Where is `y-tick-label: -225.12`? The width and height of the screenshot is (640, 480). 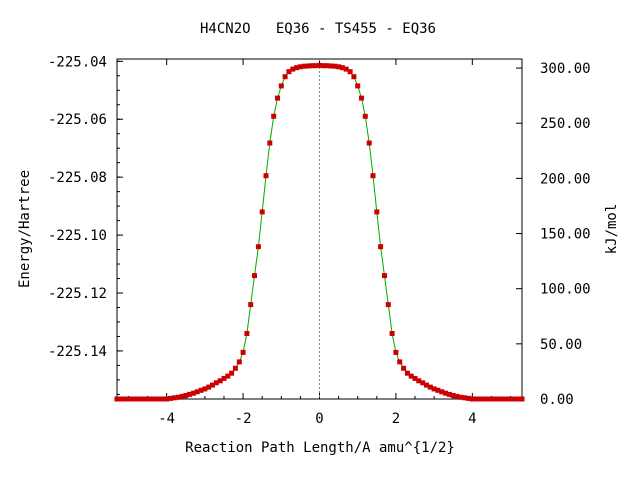 y-tick-label: -225.12 is located at coordinates (77, 294).